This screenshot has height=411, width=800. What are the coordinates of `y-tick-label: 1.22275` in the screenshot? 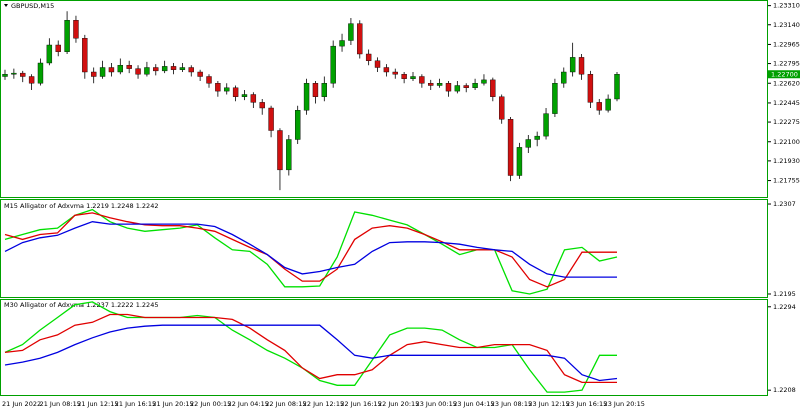 It's located at (786, 122).